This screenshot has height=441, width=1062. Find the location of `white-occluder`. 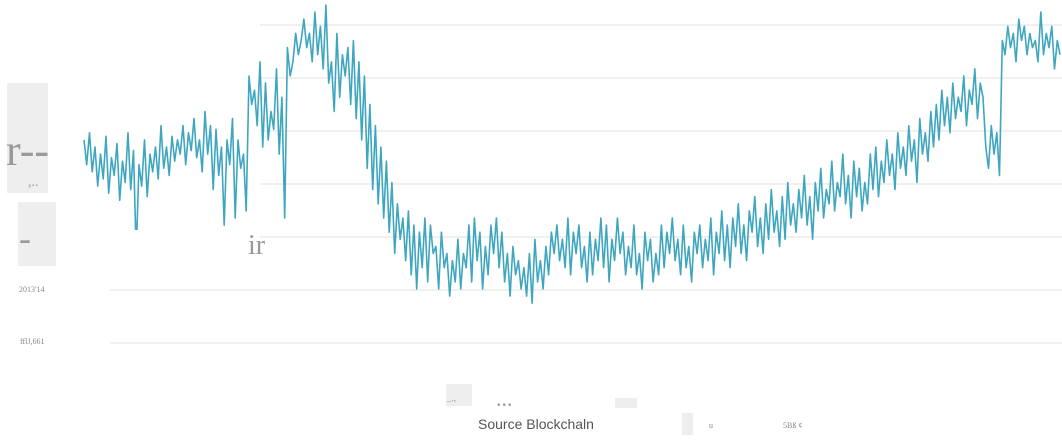

white-occluder is located at coordinates (170, 245).